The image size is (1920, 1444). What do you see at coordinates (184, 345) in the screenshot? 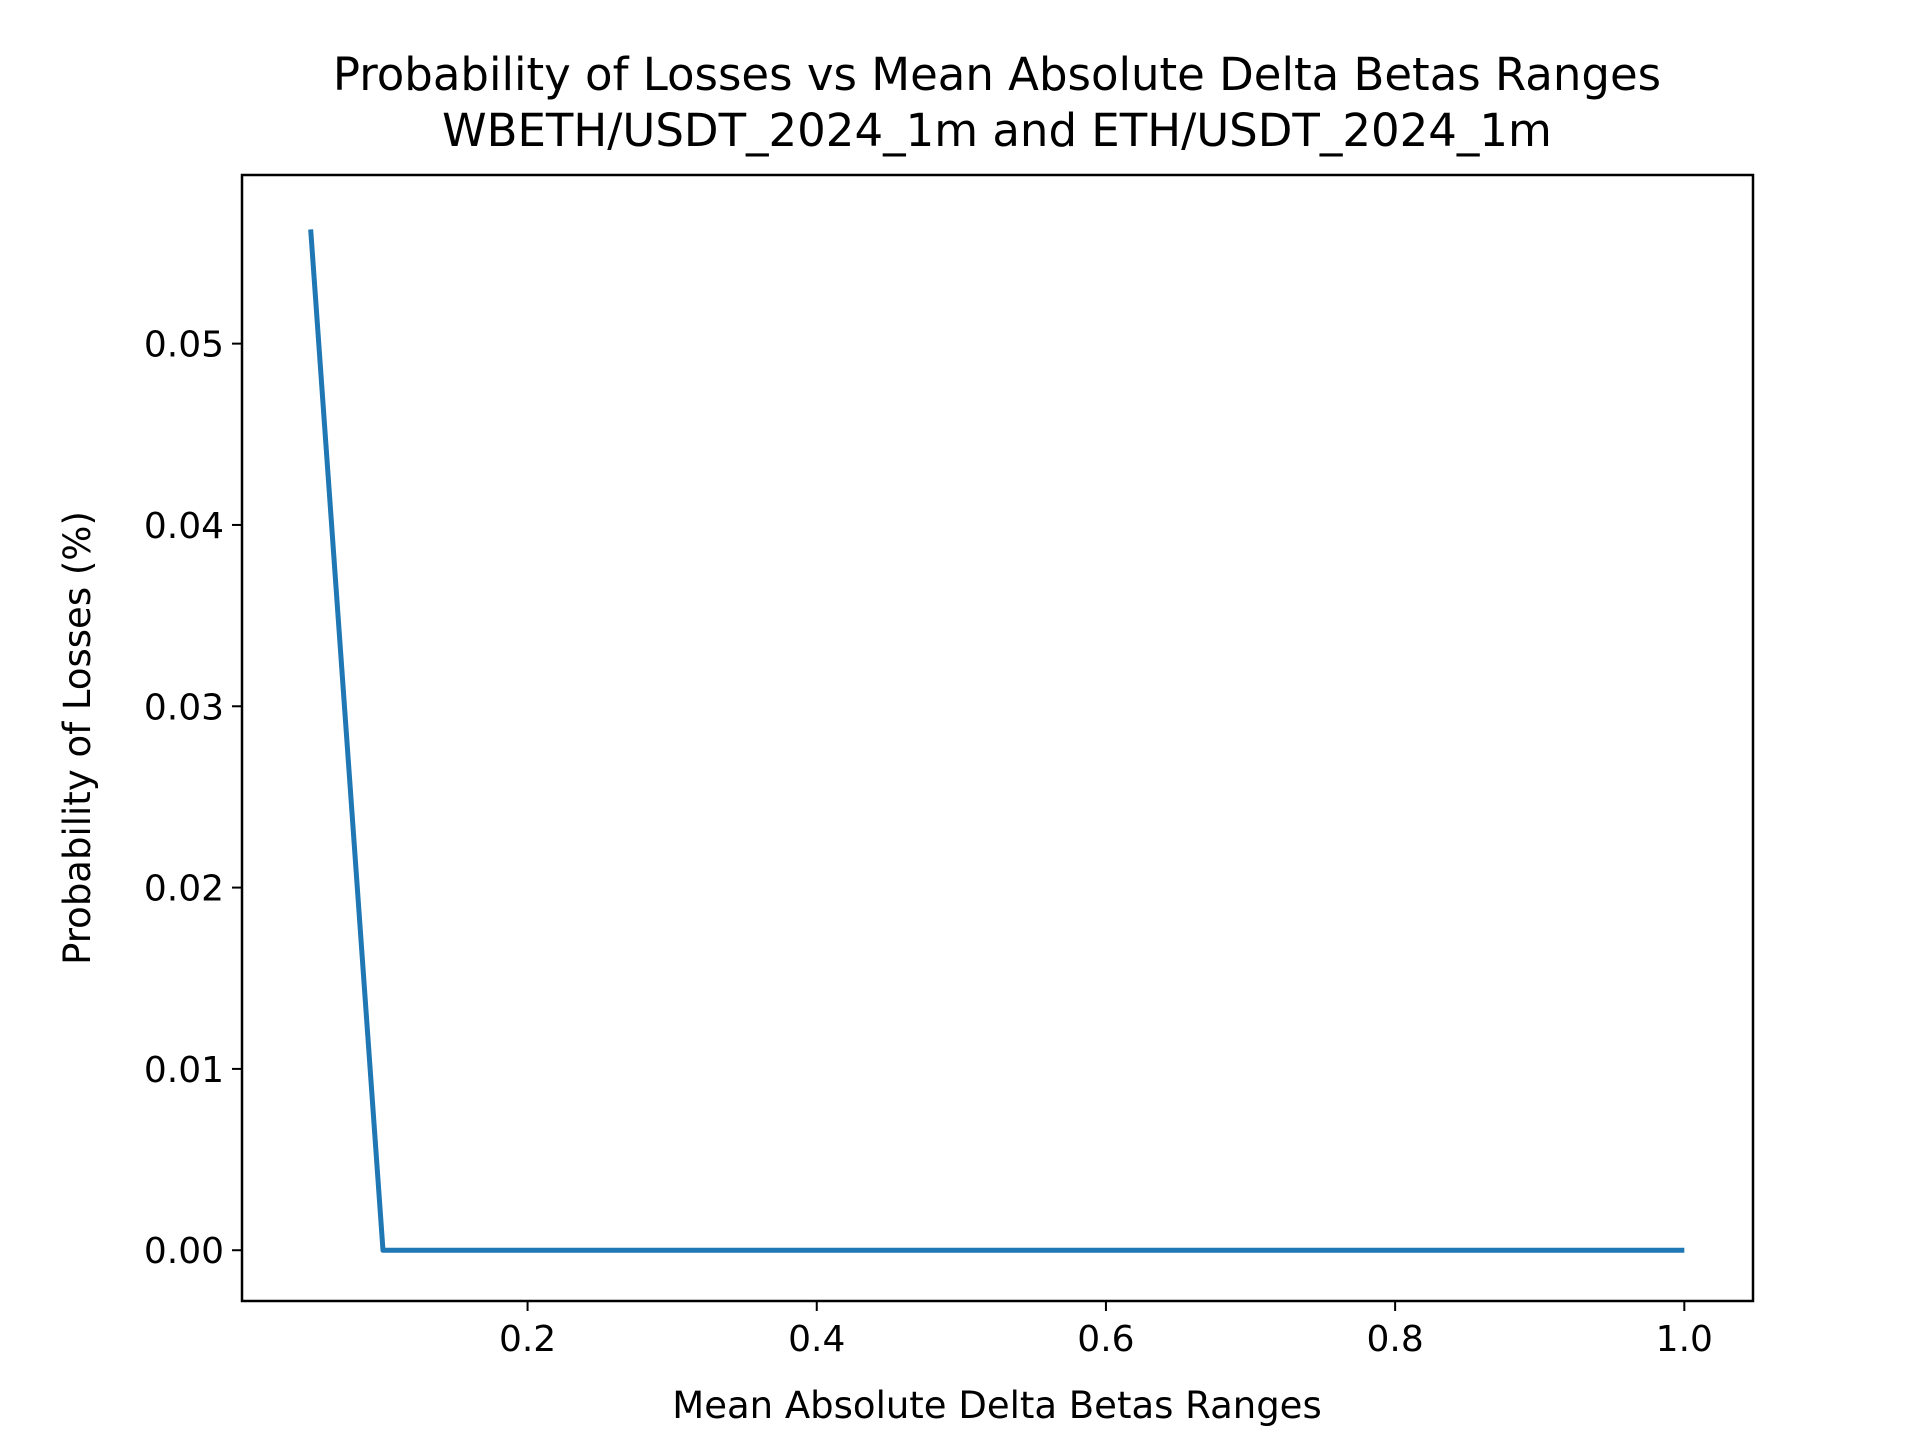
I see `y-tick-label: 0.05` at bounding box center [184, 345].